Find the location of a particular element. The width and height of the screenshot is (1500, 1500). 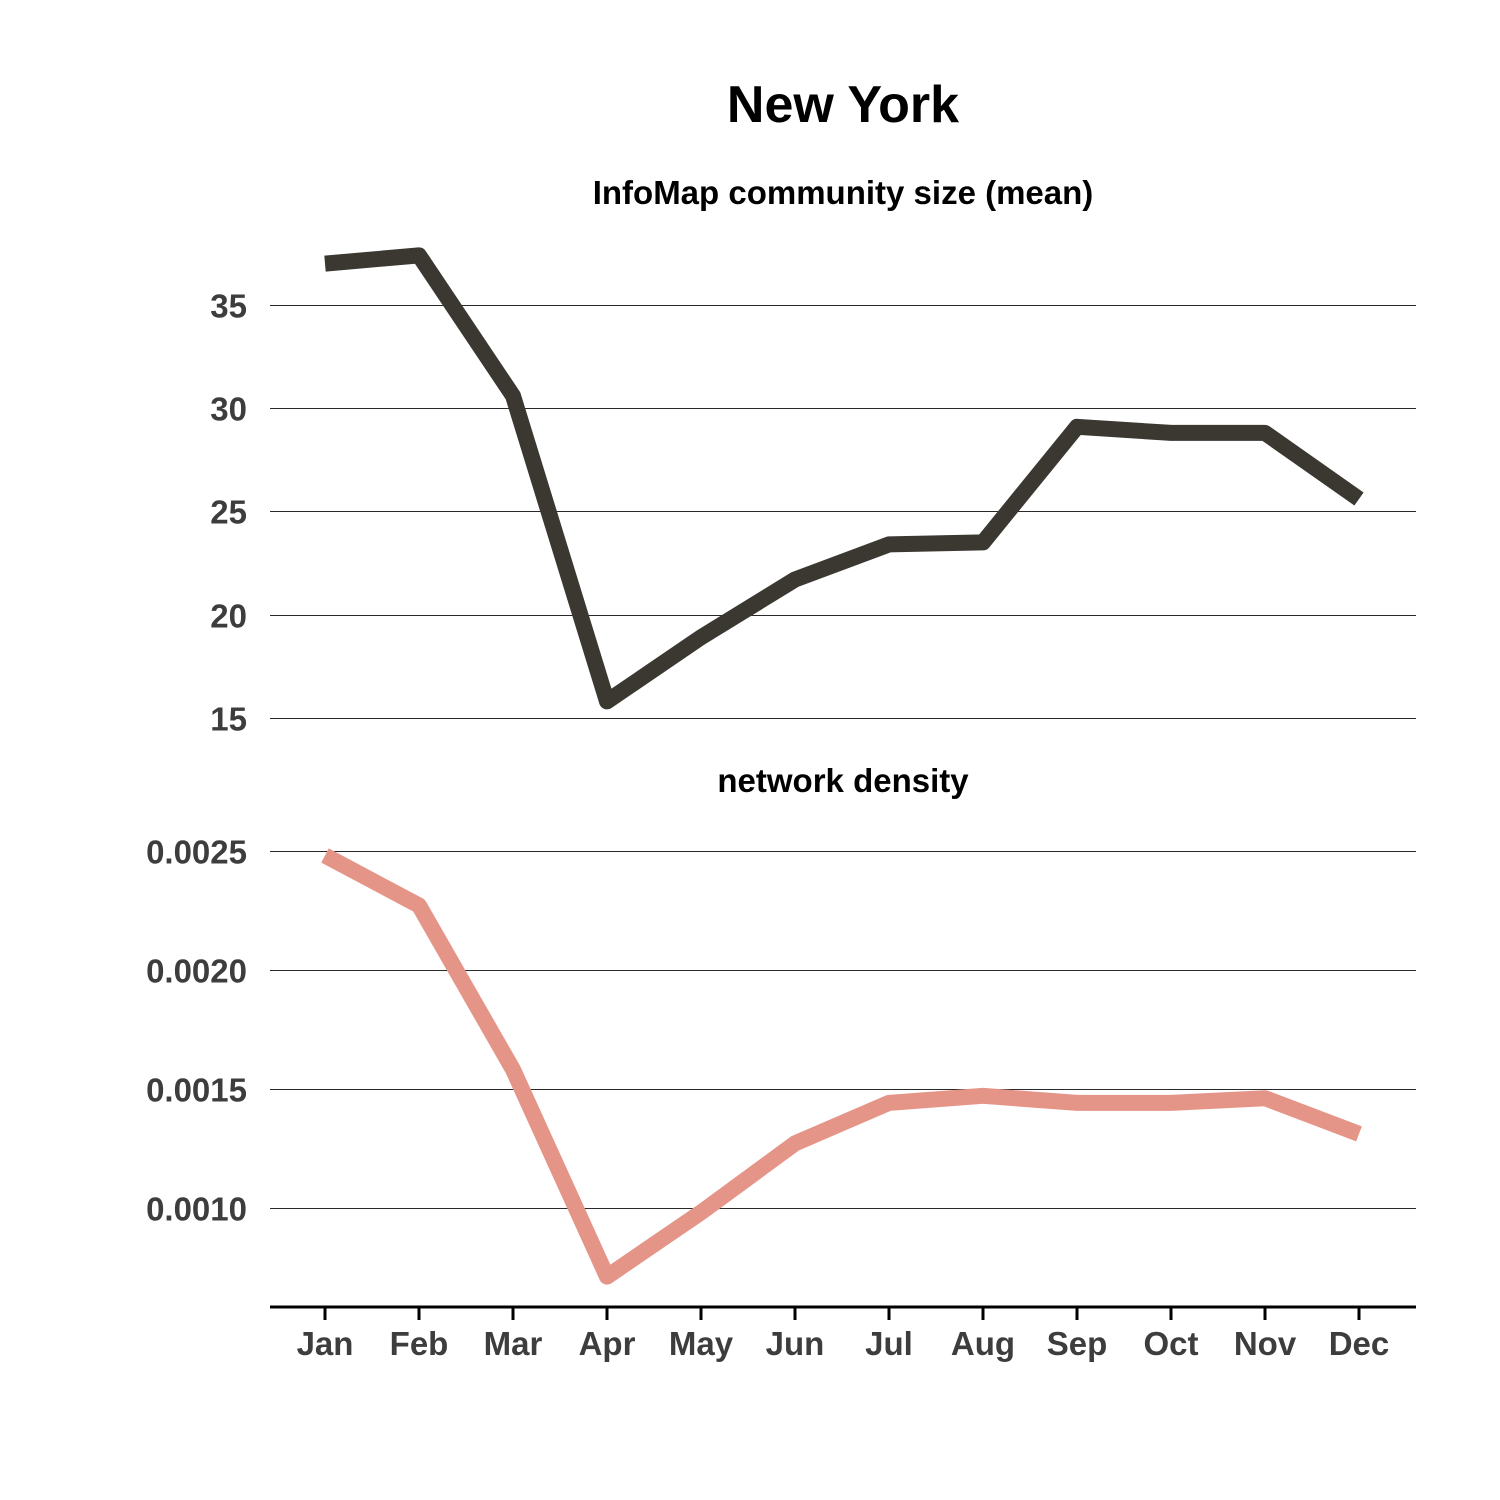

panel-title-community-size: InfoMap community size (mean) is located at coordinates (843, 192).